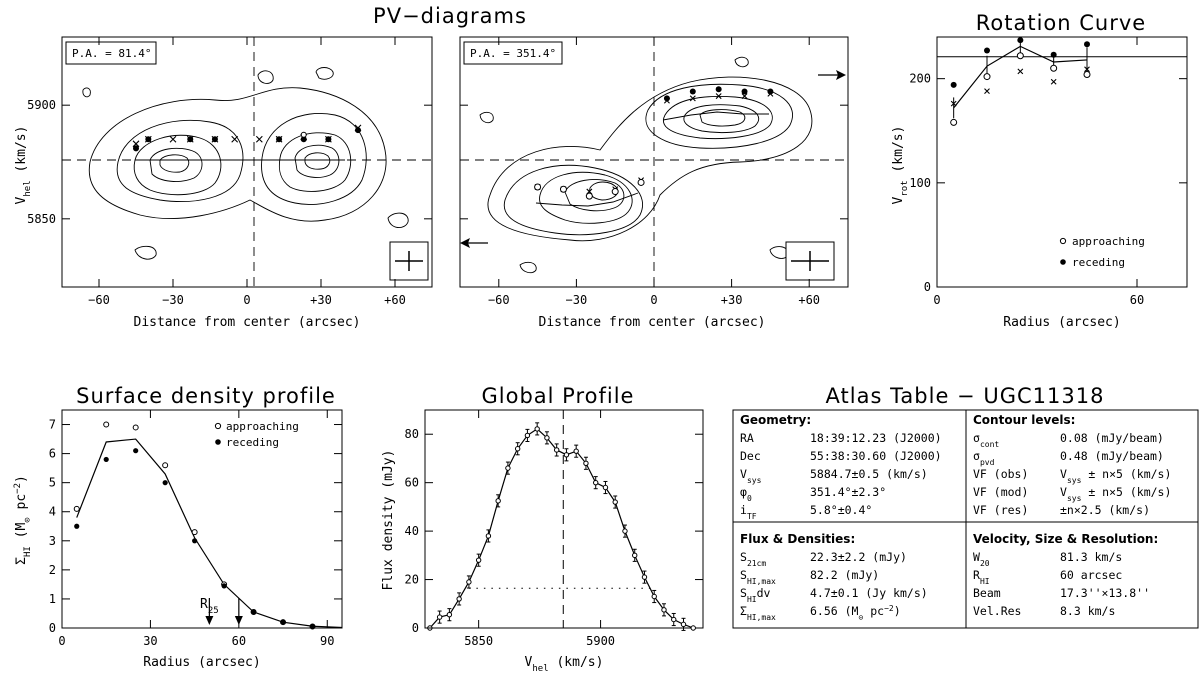 The height and width of the screenshot is (675, 1200). Describe the element at coordinates (841, 510) in the screenshot. I see `geo-incl-value: 5.8°±0.4°` at that location.